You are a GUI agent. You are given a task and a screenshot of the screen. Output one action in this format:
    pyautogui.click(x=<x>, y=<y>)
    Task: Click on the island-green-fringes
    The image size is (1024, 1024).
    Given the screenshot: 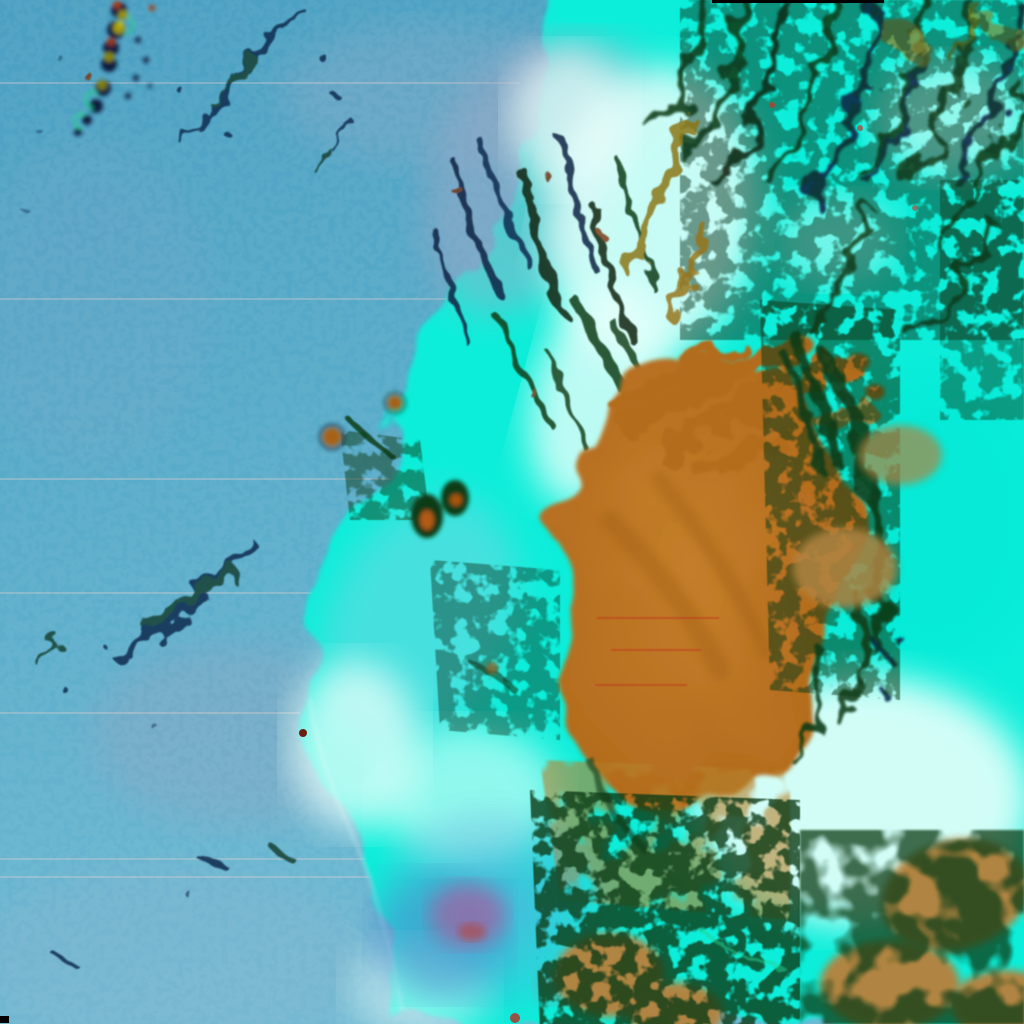 What is the action you would take?
    pyautogui.click(x=104, y=72)
    